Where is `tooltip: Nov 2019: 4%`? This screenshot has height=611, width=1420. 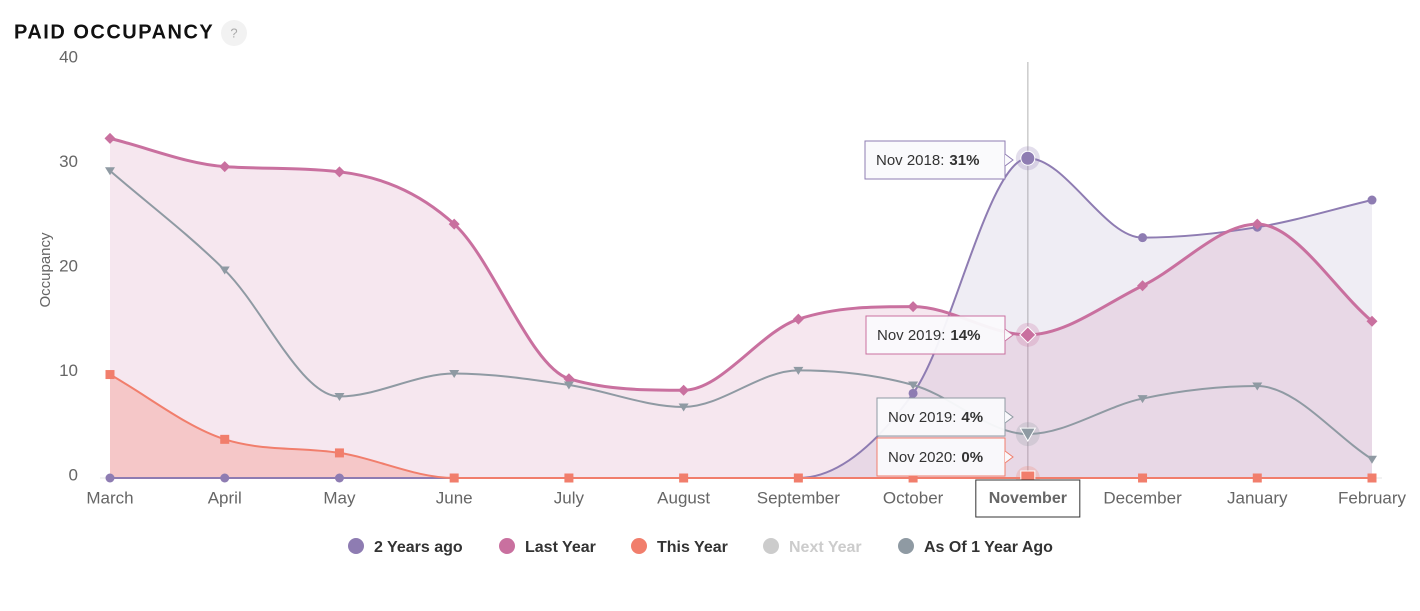
tooltip: Nov 2019: 4% is located at coordinates (945, 417).